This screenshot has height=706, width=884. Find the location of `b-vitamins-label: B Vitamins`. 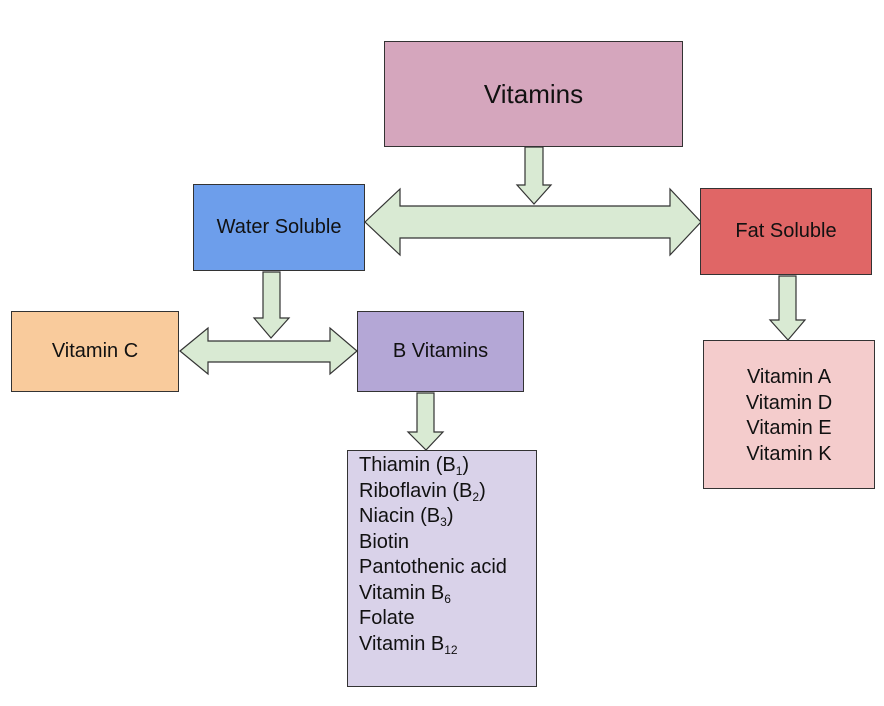

b-vitamins-label: B Vitamins is located at coordinates (440, 351).